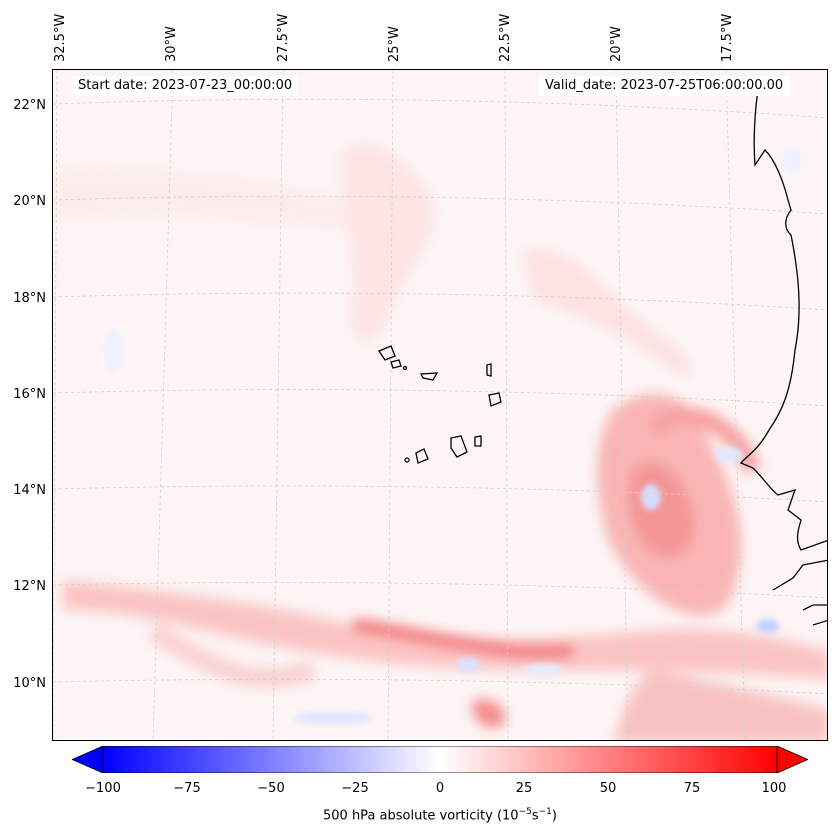 The image size is (837, 839). I want to click on colorbar-tick: 0, so click(440, 788).